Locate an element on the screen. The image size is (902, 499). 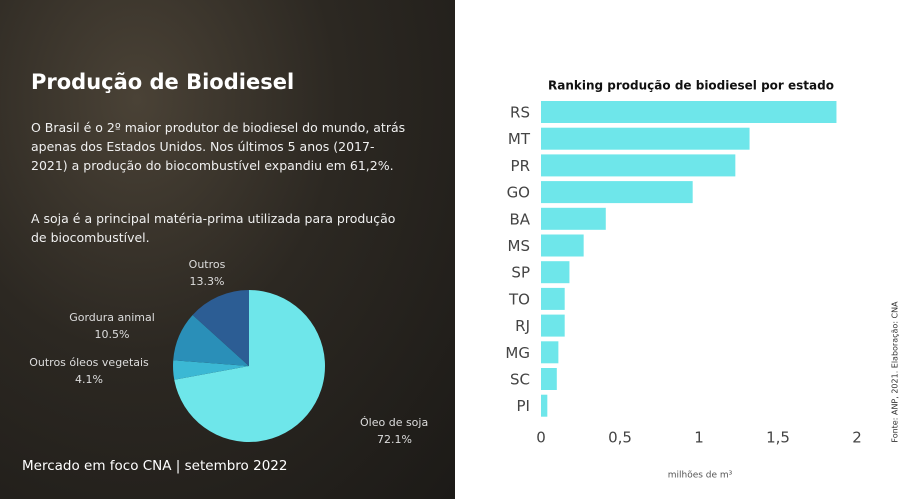
y-tick-label: MG is located at coordinates (517, 353).